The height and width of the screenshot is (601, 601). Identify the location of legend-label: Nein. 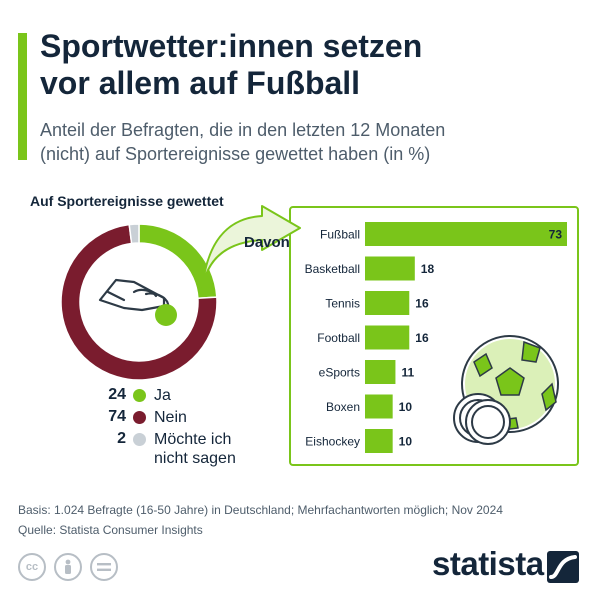
(170, 417).